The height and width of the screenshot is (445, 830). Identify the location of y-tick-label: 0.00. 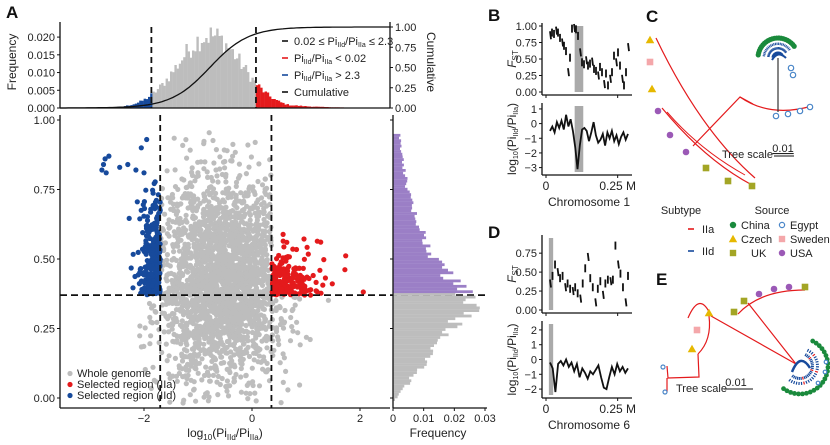
(44, 399).